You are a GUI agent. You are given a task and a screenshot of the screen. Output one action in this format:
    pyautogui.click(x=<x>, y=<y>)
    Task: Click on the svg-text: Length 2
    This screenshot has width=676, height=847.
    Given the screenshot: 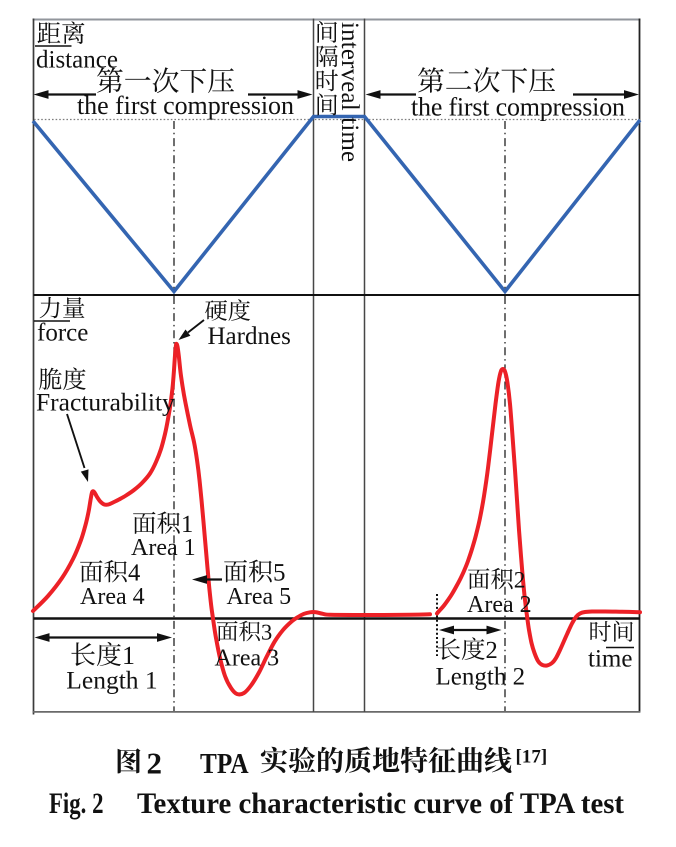 What is the action you would take?
    pyautogui.click(x=481, y=677)
    